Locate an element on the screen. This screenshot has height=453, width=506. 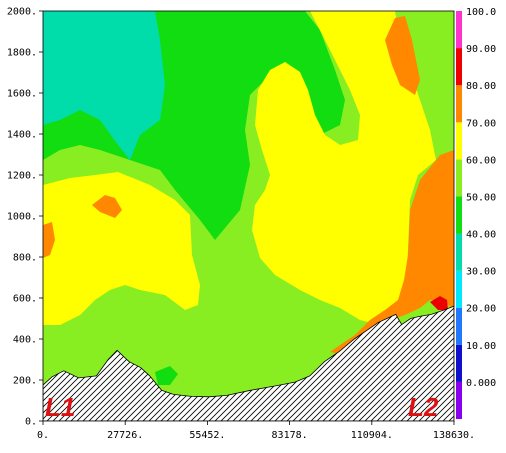
annotation-l2: L2 is located at coordinates (423, 407).